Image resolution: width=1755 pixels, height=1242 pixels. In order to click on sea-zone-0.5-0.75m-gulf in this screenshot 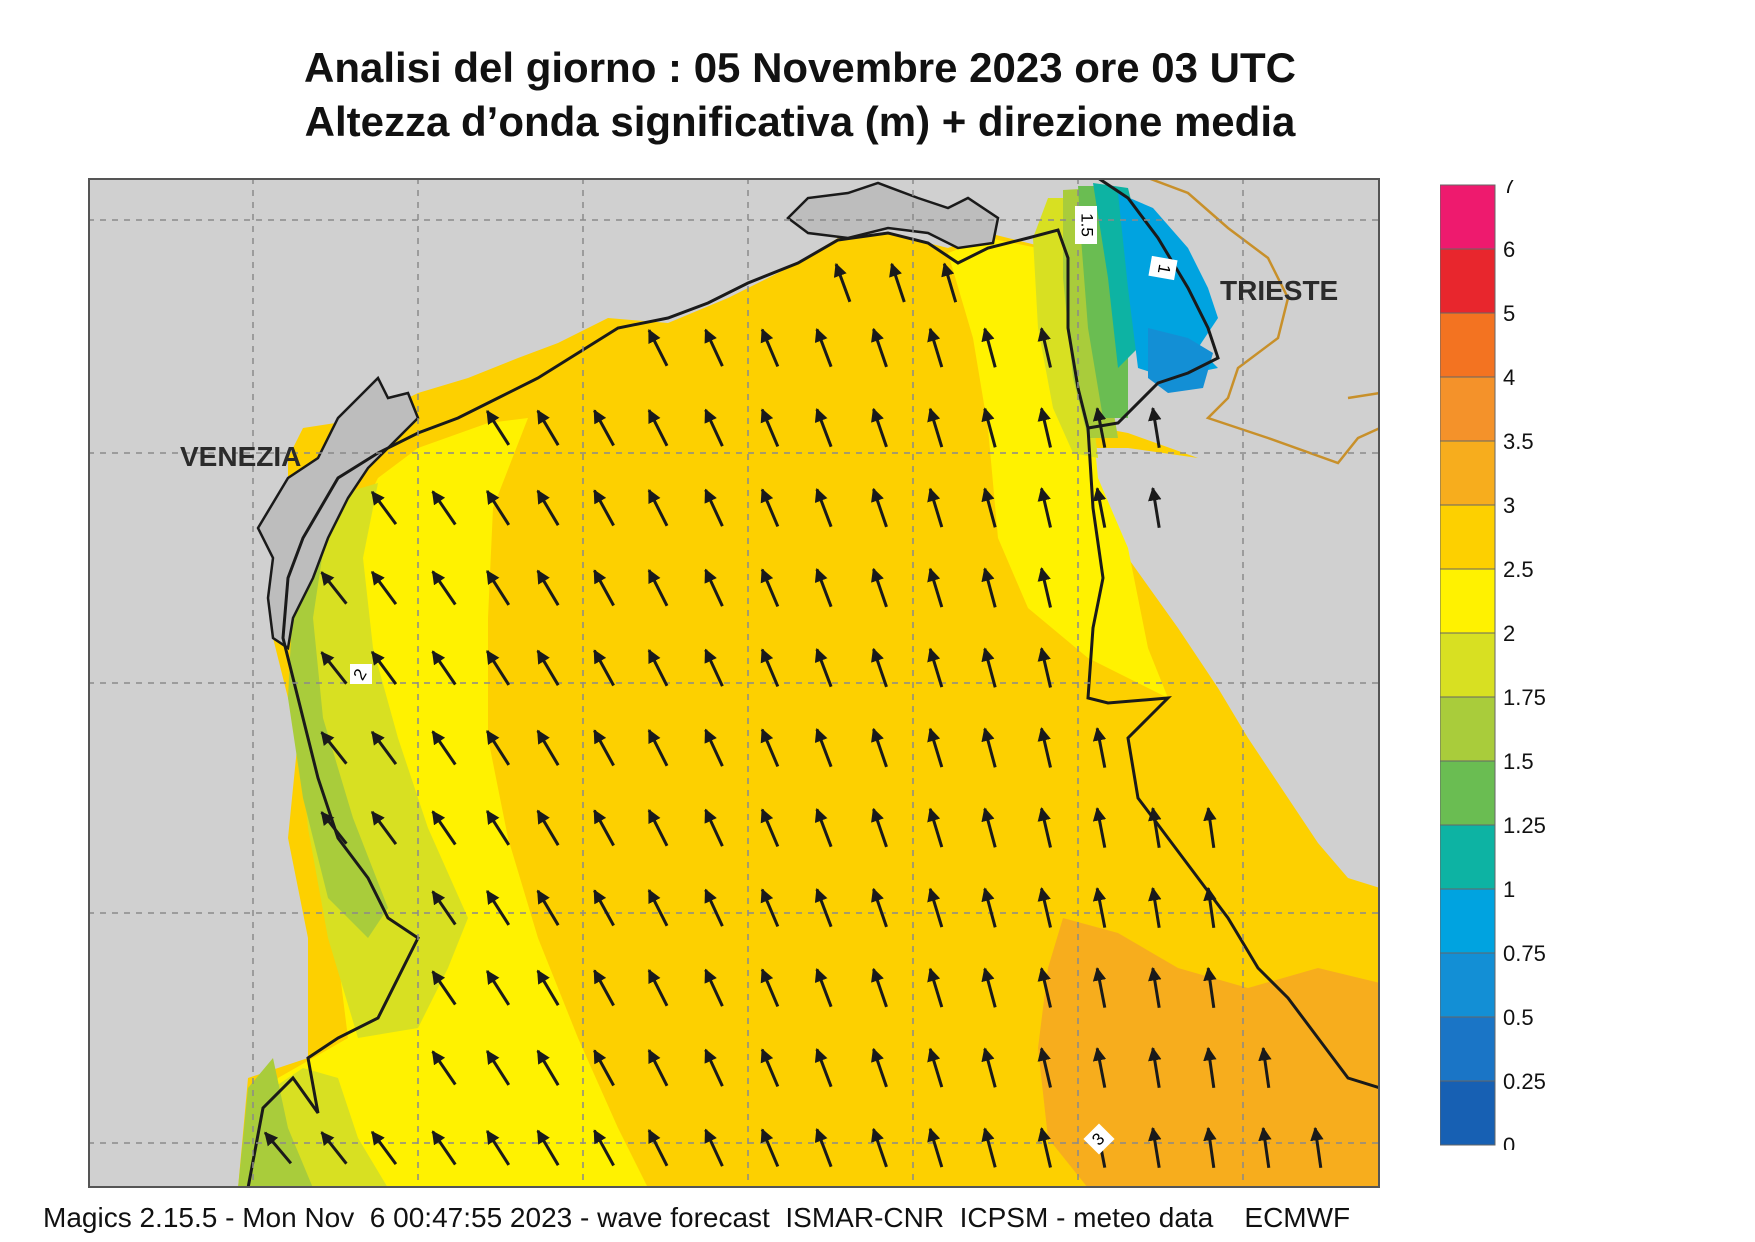, I will do `click(1180, 360)`.